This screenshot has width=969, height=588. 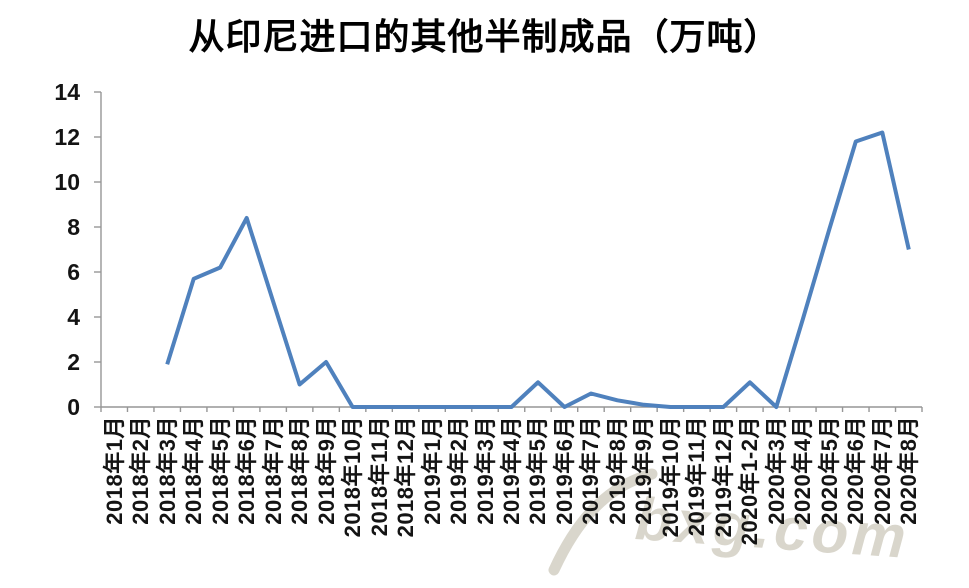 What do you see at coordinates (829, 470) in the screenshot?
I see `x-axis-label: 2020年5月` at bounding box center [829, 470].